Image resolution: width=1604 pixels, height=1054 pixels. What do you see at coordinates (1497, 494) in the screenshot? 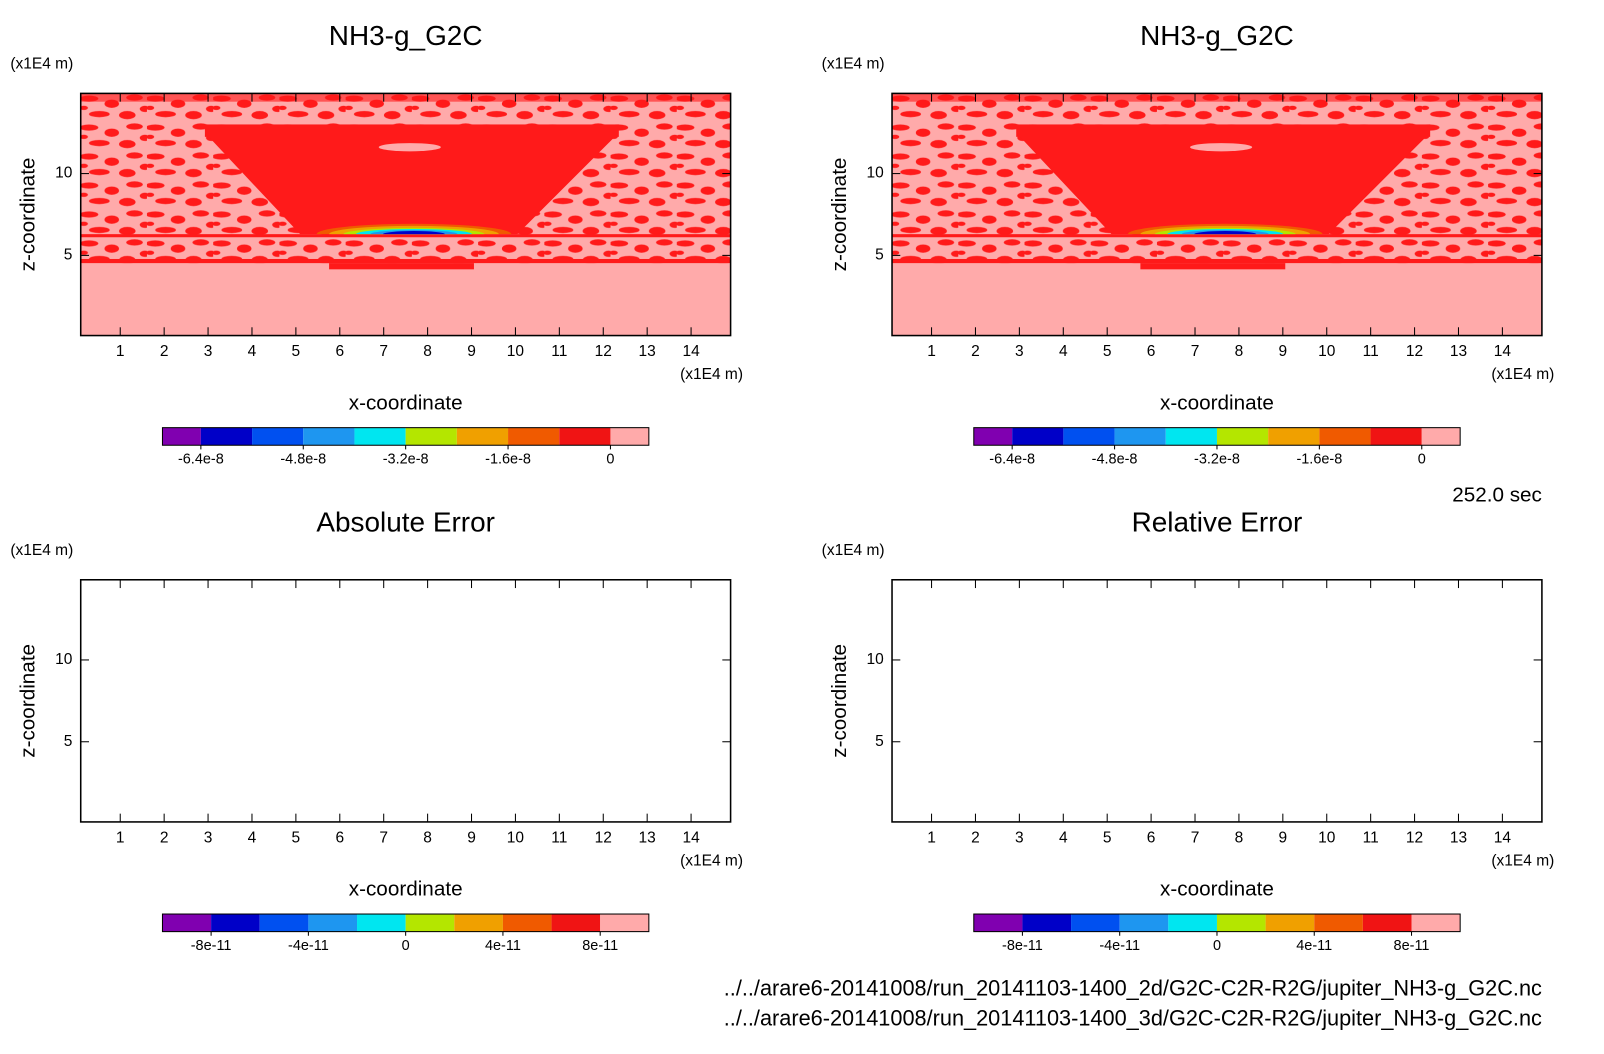
I see `time-label: 252.0 sec` at bounding box center [1497, 494].